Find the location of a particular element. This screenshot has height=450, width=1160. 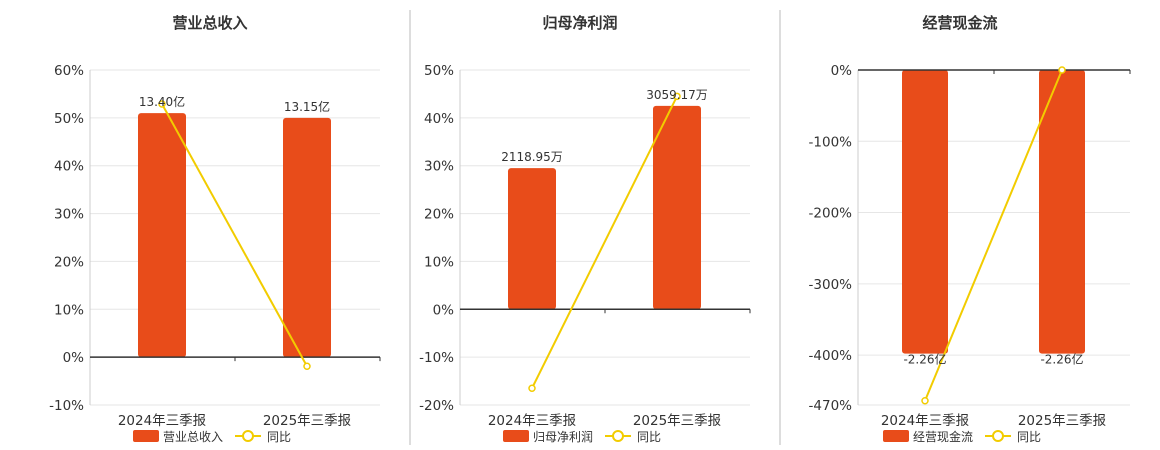

bar-value-label: 13.40亿 is located at coordinates (162, 101).